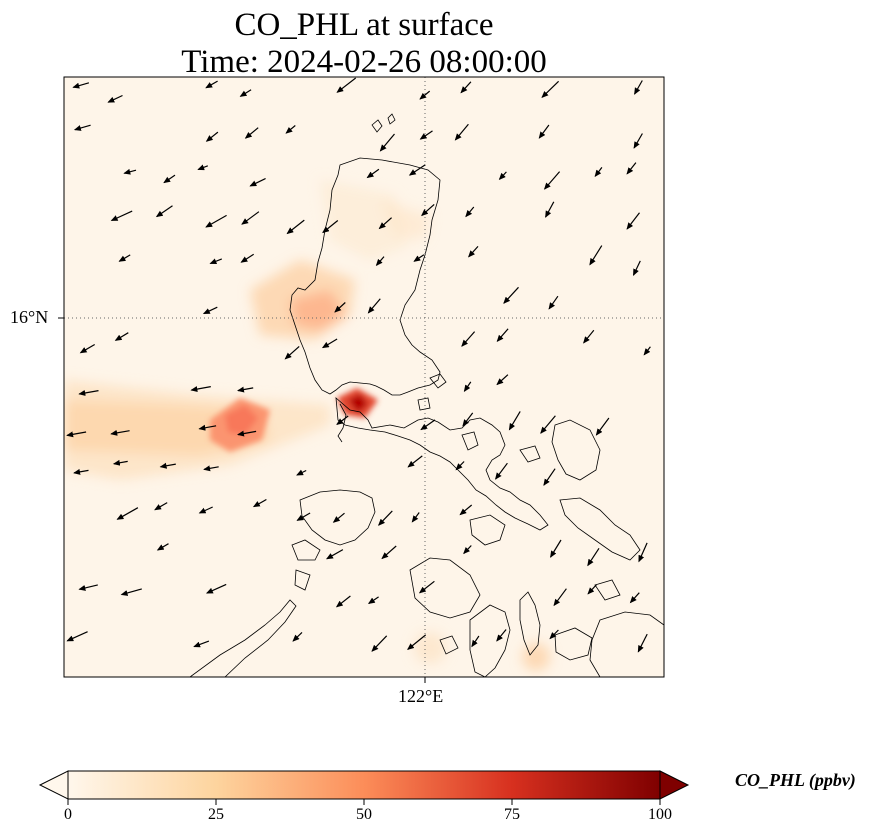 Image resolution: width=885 pixels, height=836 pixels. Describe the element at coordinates (674, 785) in the screenshot. I see `colorbar-extend-high` at that location.